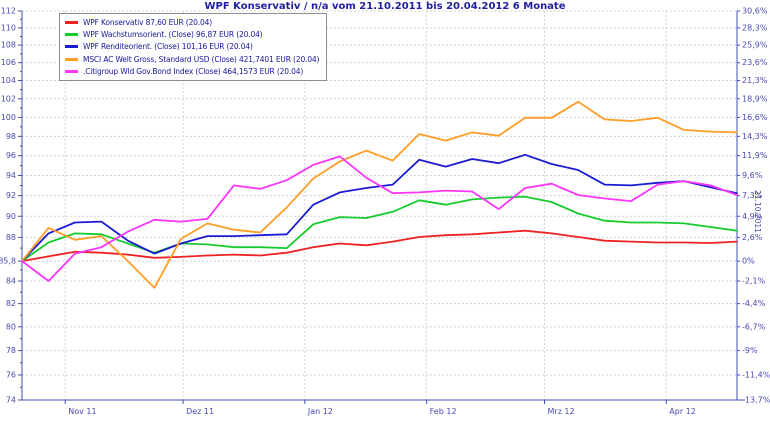 Image resolution: width=770 pixels, height=428 pixels. What do you see at coordinates (756, 400) in the screenshot?
I see `y-axis-label-right: -13,7%` at bounding box center [756, 400].